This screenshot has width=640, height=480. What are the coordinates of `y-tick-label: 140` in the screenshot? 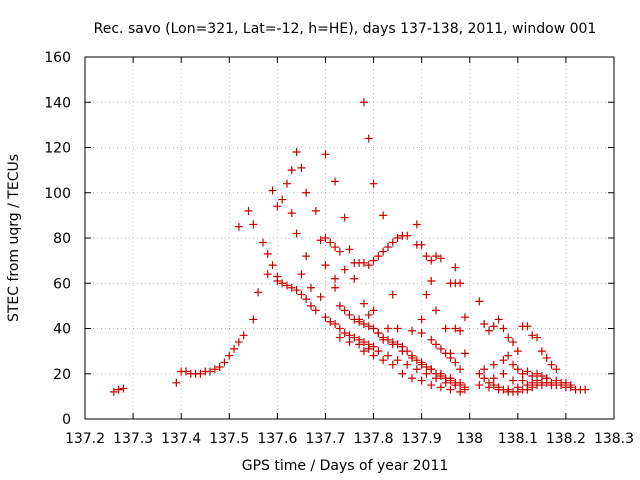 It's located at (57, 103).